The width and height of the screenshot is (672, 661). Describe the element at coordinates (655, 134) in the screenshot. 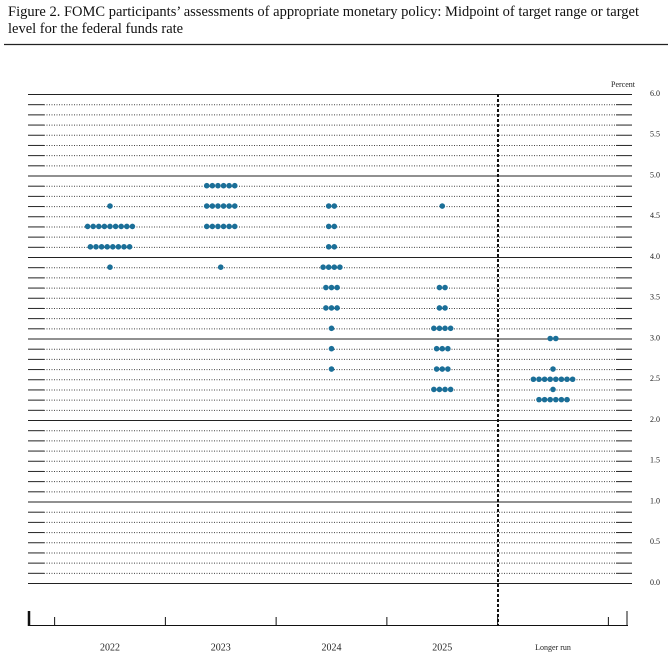

I see `y-tick-label: 5.5` at that location.